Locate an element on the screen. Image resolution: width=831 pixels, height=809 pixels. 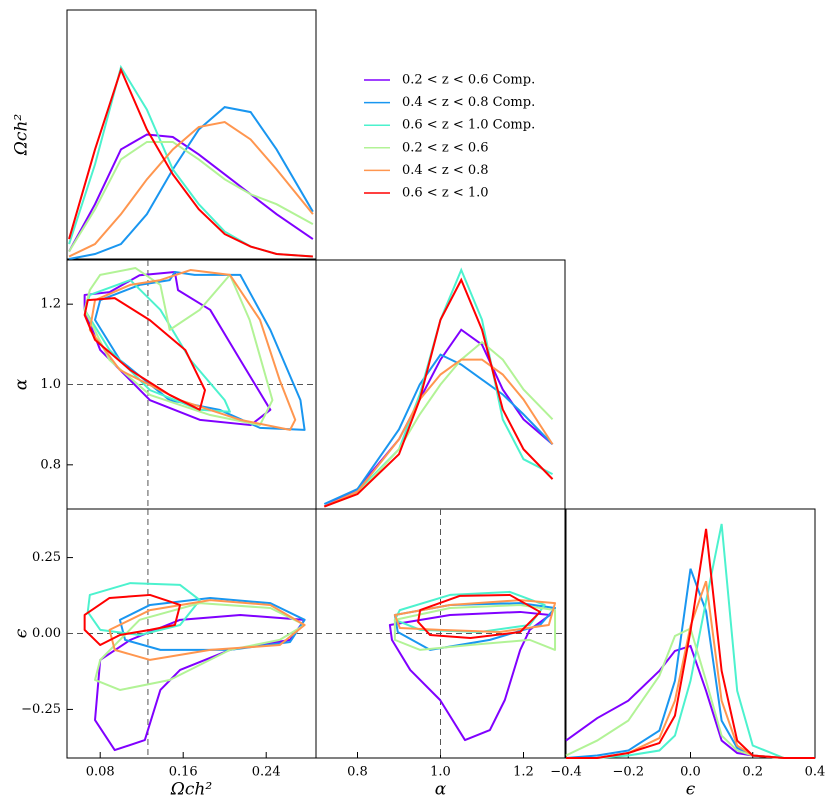
y-tick-label: 1.0 is located at coordinates (50, 384).